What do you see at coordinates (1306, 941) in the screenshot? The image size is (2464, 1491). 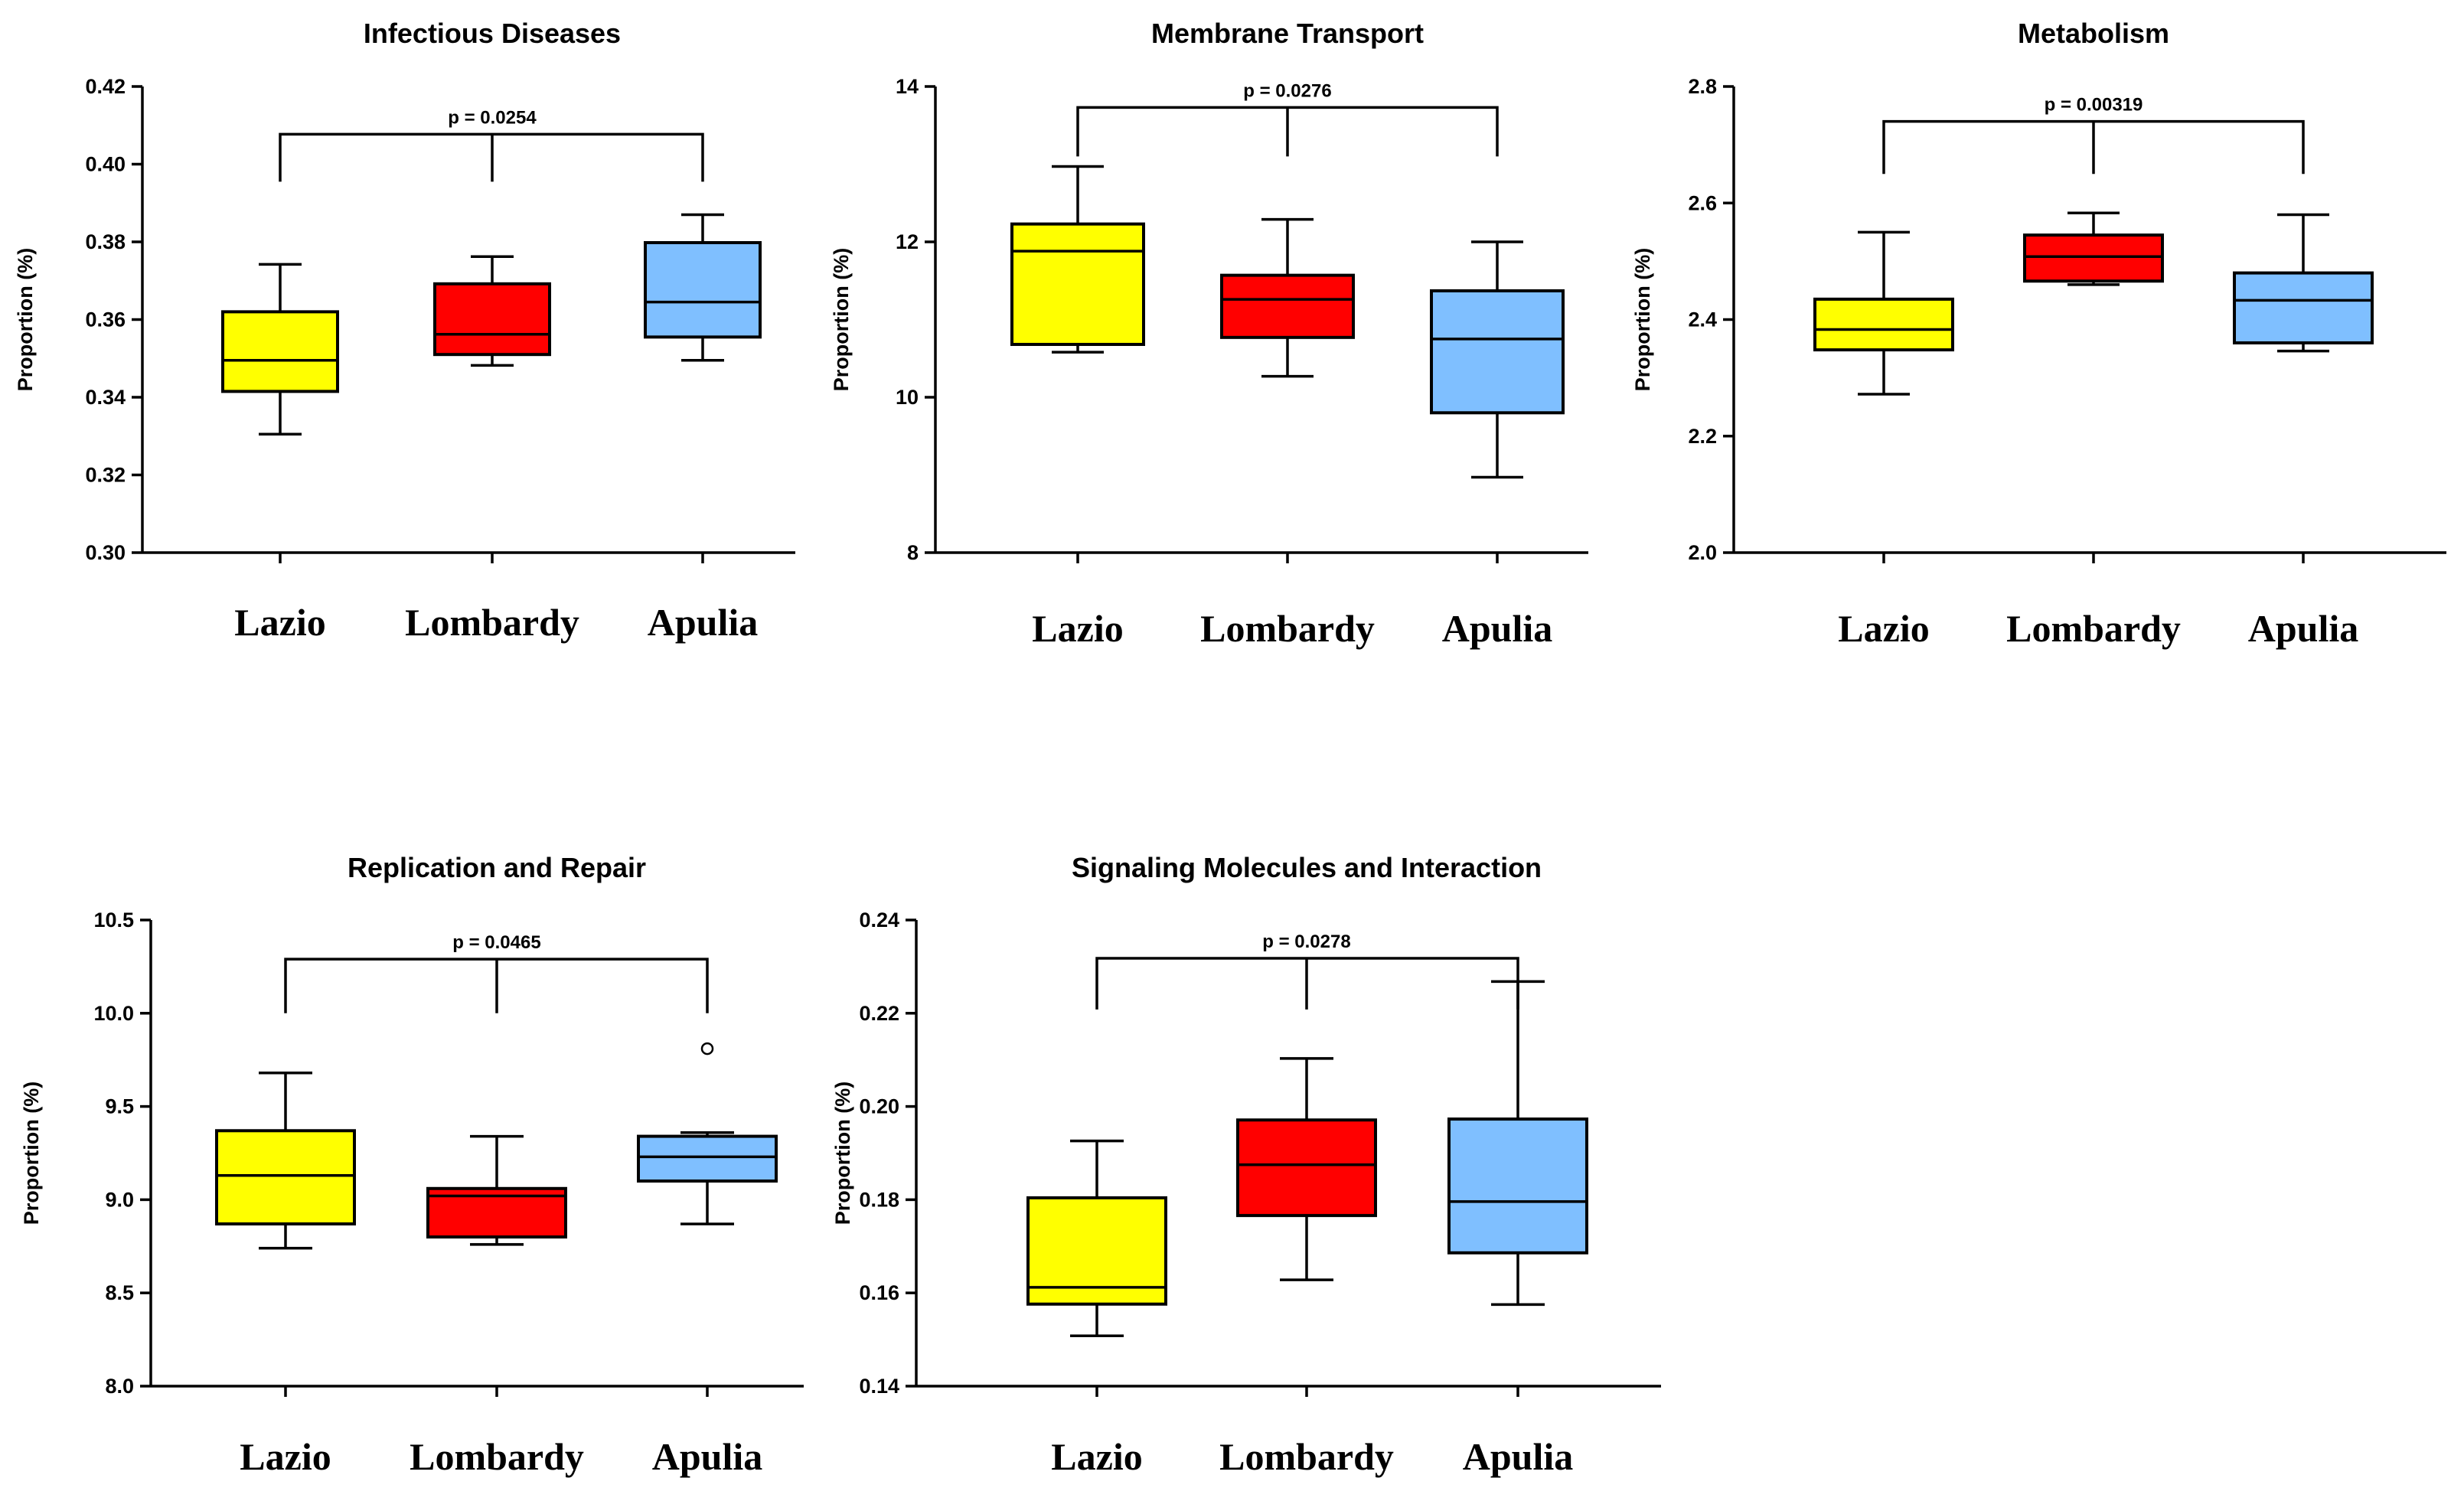 I see `p-value-label: p = 0.0278` at bounding box center [1306, 941].